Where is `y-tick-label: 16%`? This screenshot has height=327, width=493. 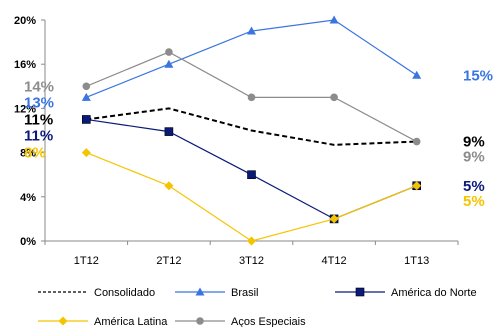
y-tick-label: 16% is located at coordinates (25, 65).